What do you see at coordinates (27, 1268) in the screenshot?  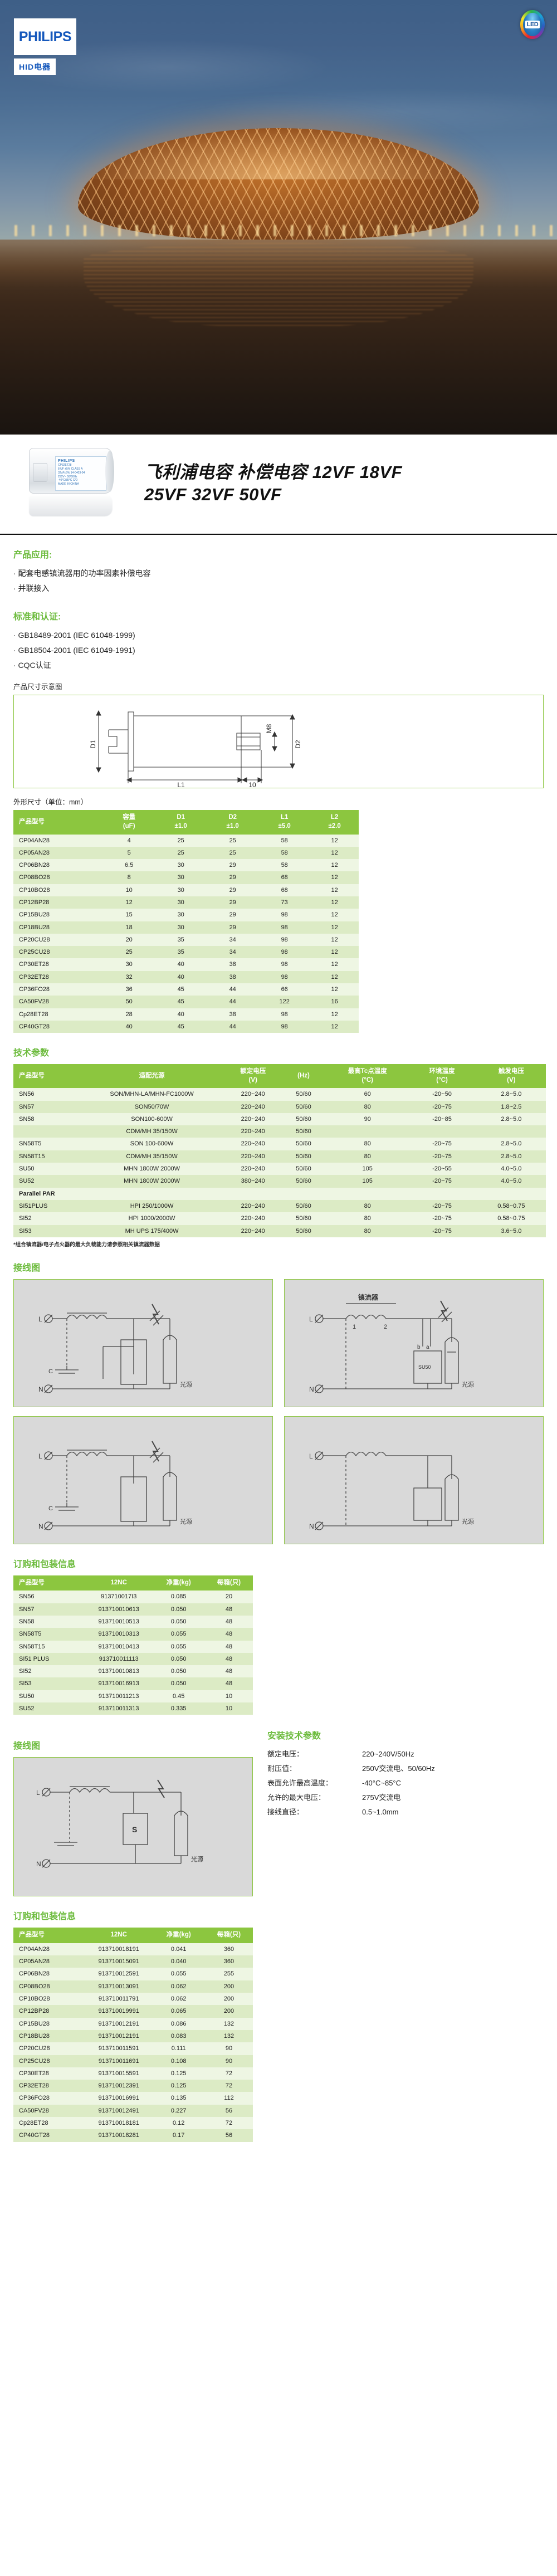 I see `wiring-heading: 接线图` at bounding box center [27, 1268].